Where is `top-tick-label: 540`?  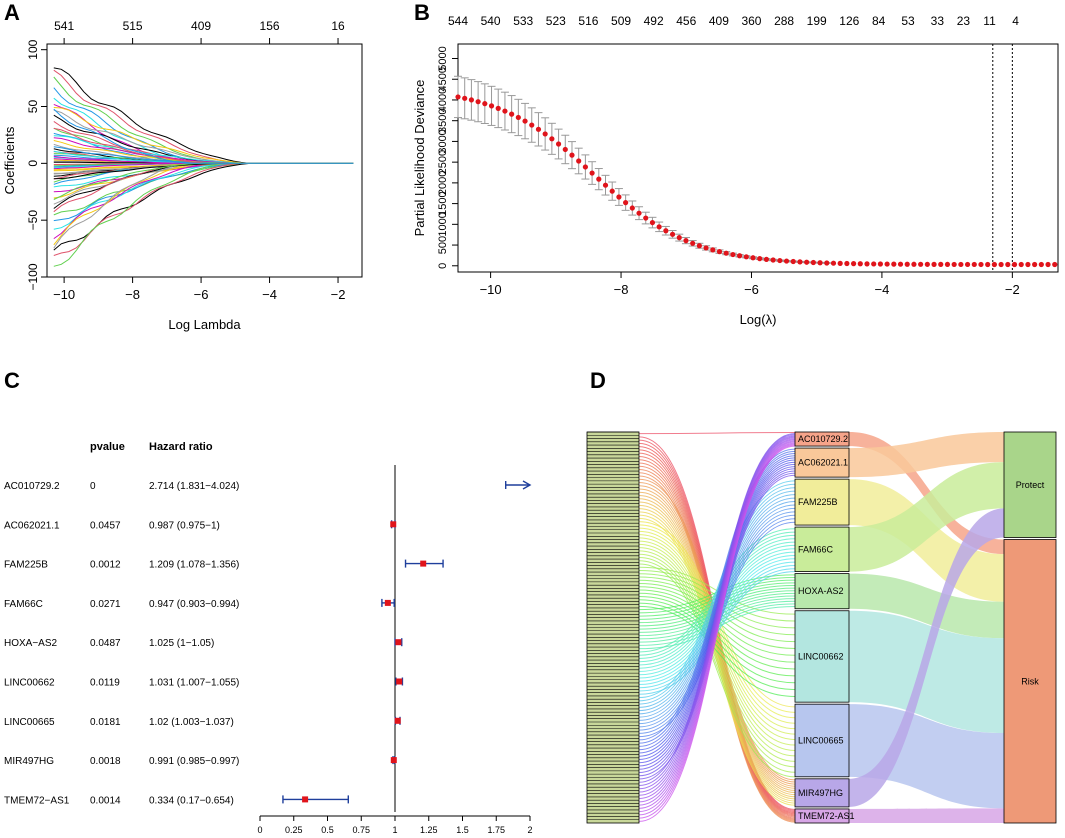 top-tick-label: 540 is located at coordinates (491, 21).